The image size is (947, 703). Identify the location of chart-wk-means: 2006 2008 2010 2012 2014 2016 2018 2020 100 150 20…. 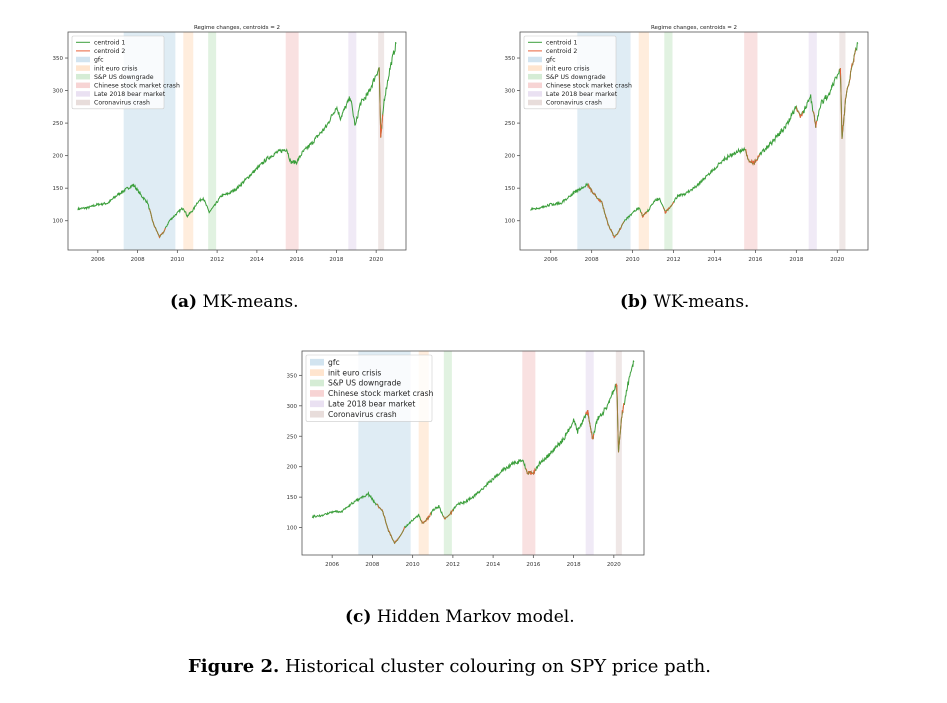
(676, 145).